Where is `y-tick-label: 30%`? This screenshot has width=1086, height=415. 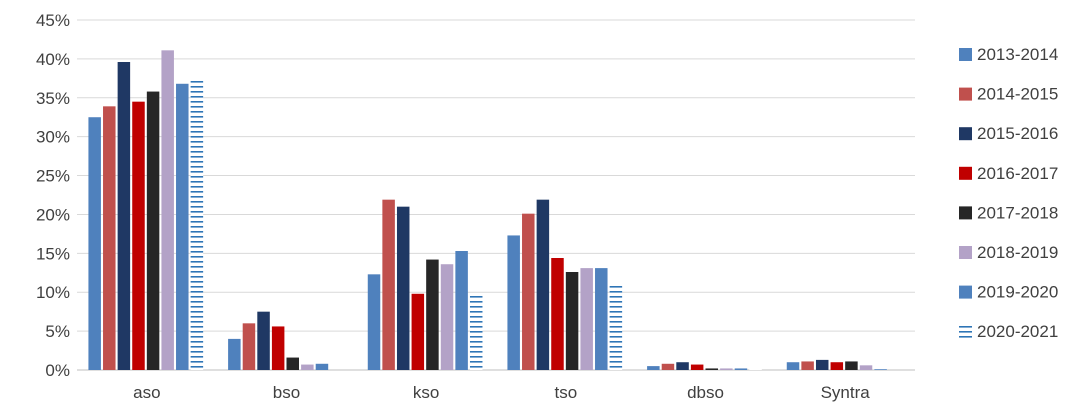 y-tick-label: 30% is located at coordinates (53, 137).